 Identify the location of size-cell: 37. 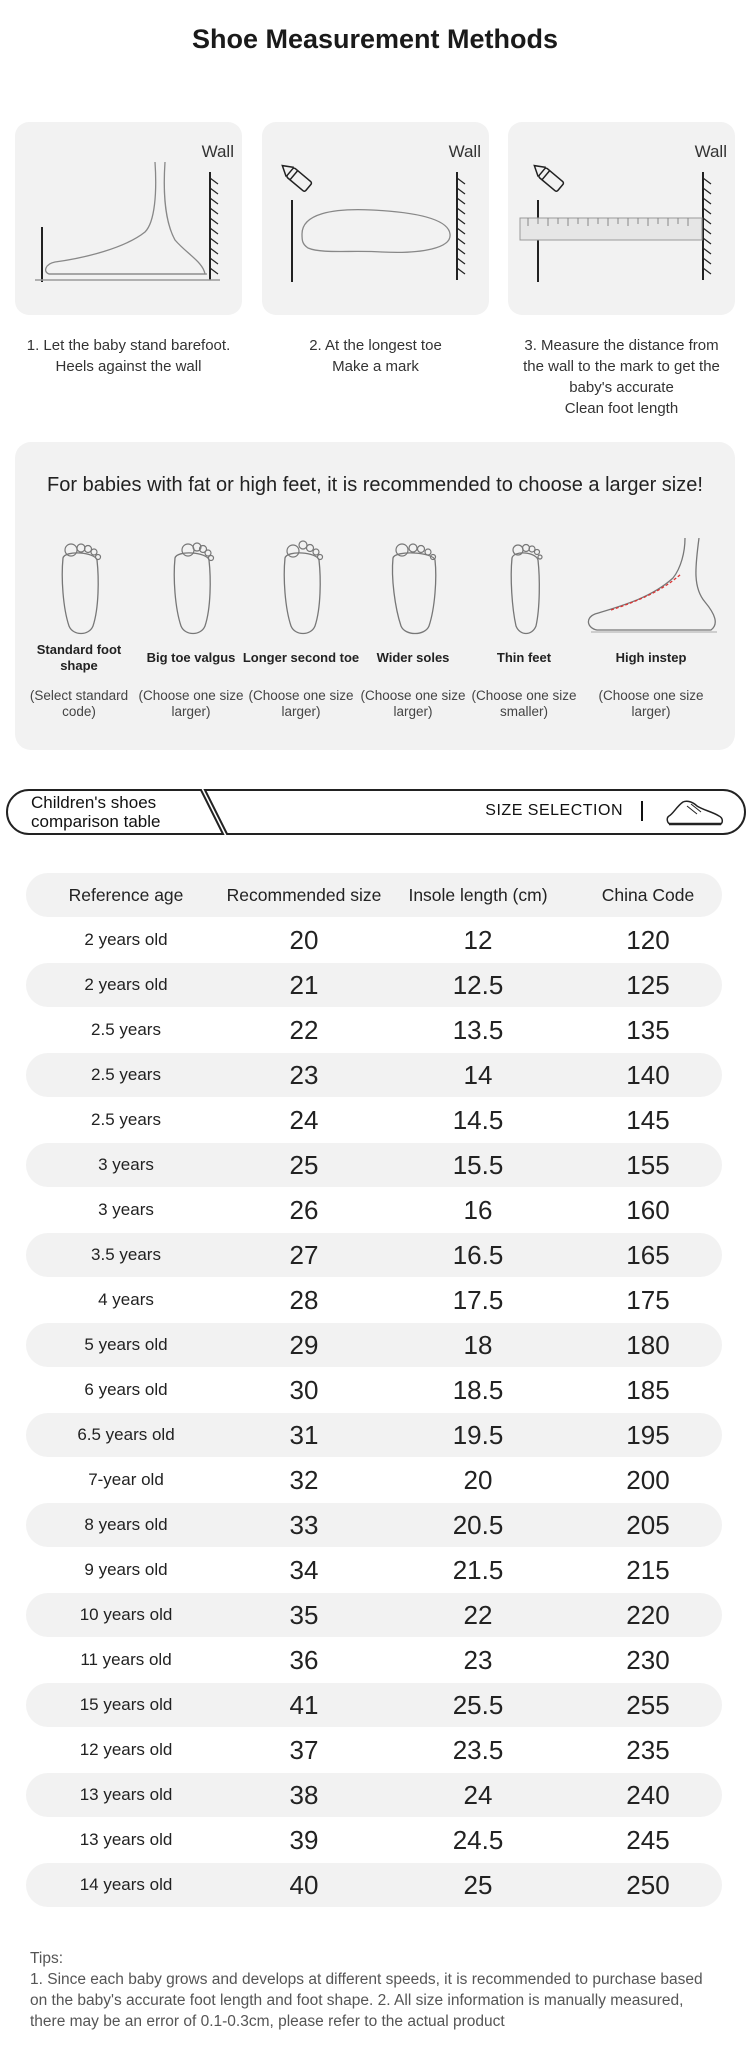
(304, 1749).